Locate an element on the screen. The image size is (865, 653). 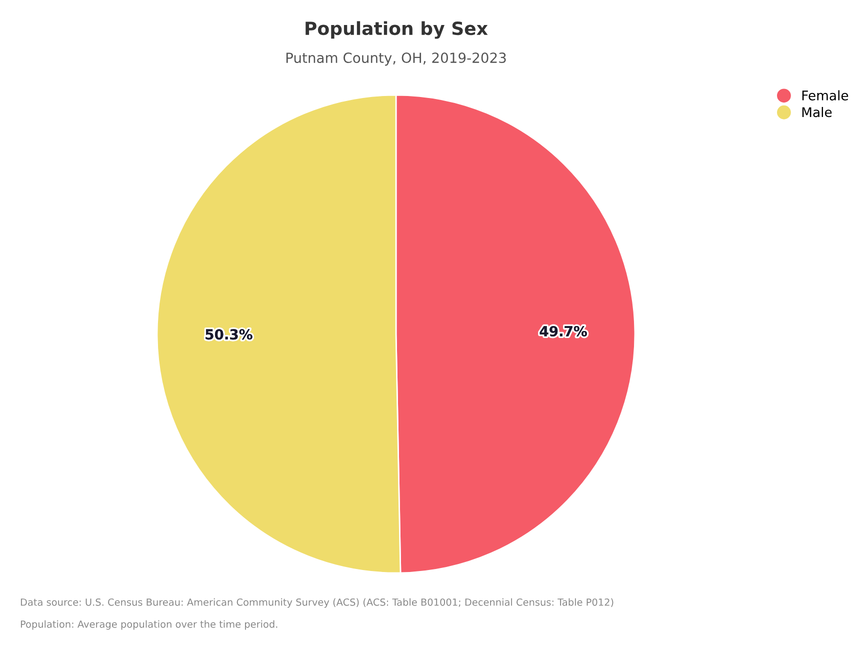
source-note: Data source: U.S. Census Bureau: American Community Survey (ACS) (ACS: Table B01001; Decennial Census: Table P012) is located at coordinates (317, 603).